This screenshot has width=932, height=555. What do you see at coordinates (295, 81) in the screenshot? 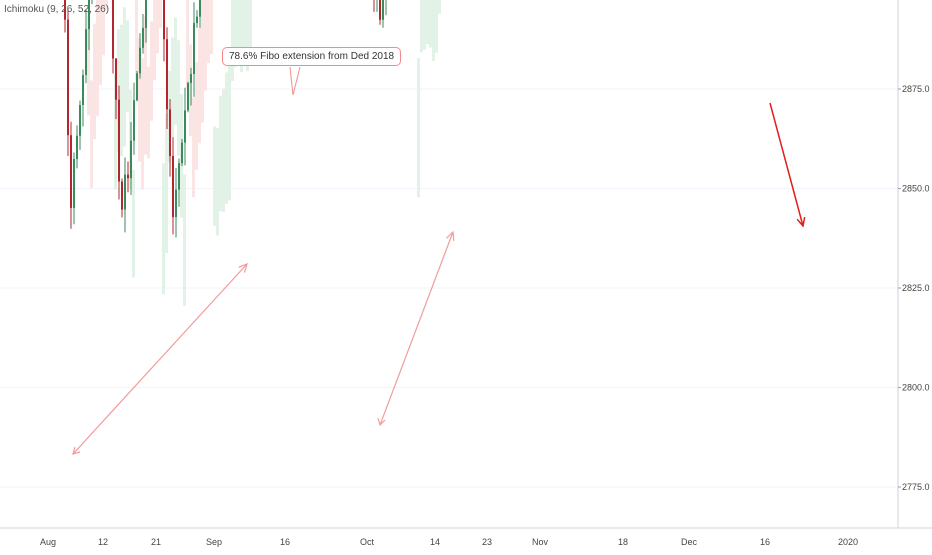
I see `callout-pointer` at bounding box center [295, 81].